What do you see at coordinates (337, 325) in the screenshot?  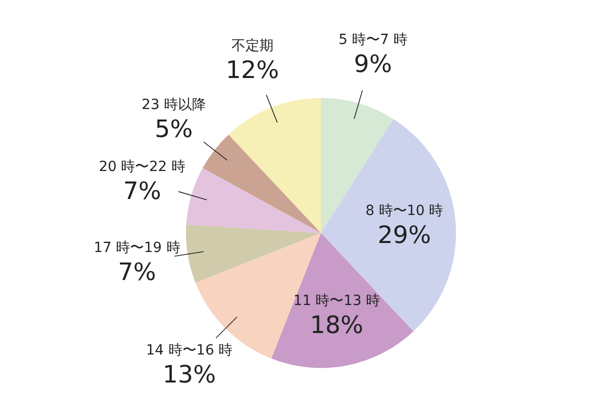 I see `data-label: 18%` at bounding box center [337, 325].